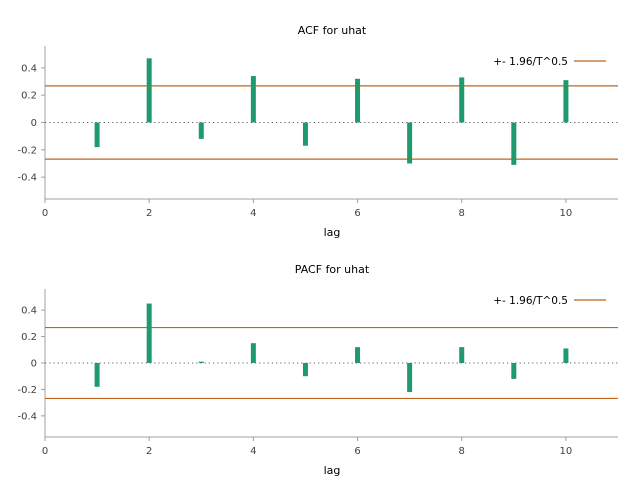 This screenshot has width=640, height=480. Describe the element at coordinates (27, 150) in the screenshot. I see `acf-y-tick-label: -0.2` at that location.